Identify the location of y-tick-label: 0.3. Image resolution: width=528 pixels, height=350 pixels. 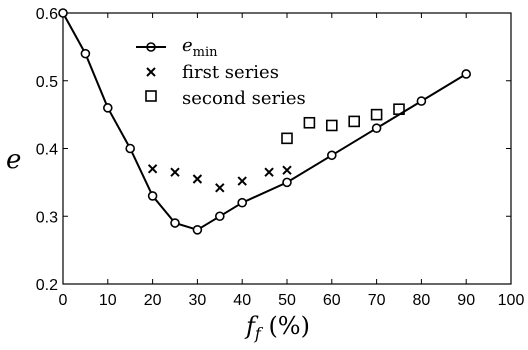
(47, 217).